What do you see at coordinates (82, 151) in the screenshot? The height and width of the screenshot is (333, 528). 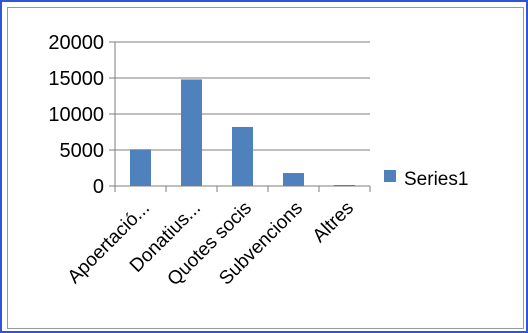 I see `y-tick-label-1: 5000` at bounding box center [82, 151].